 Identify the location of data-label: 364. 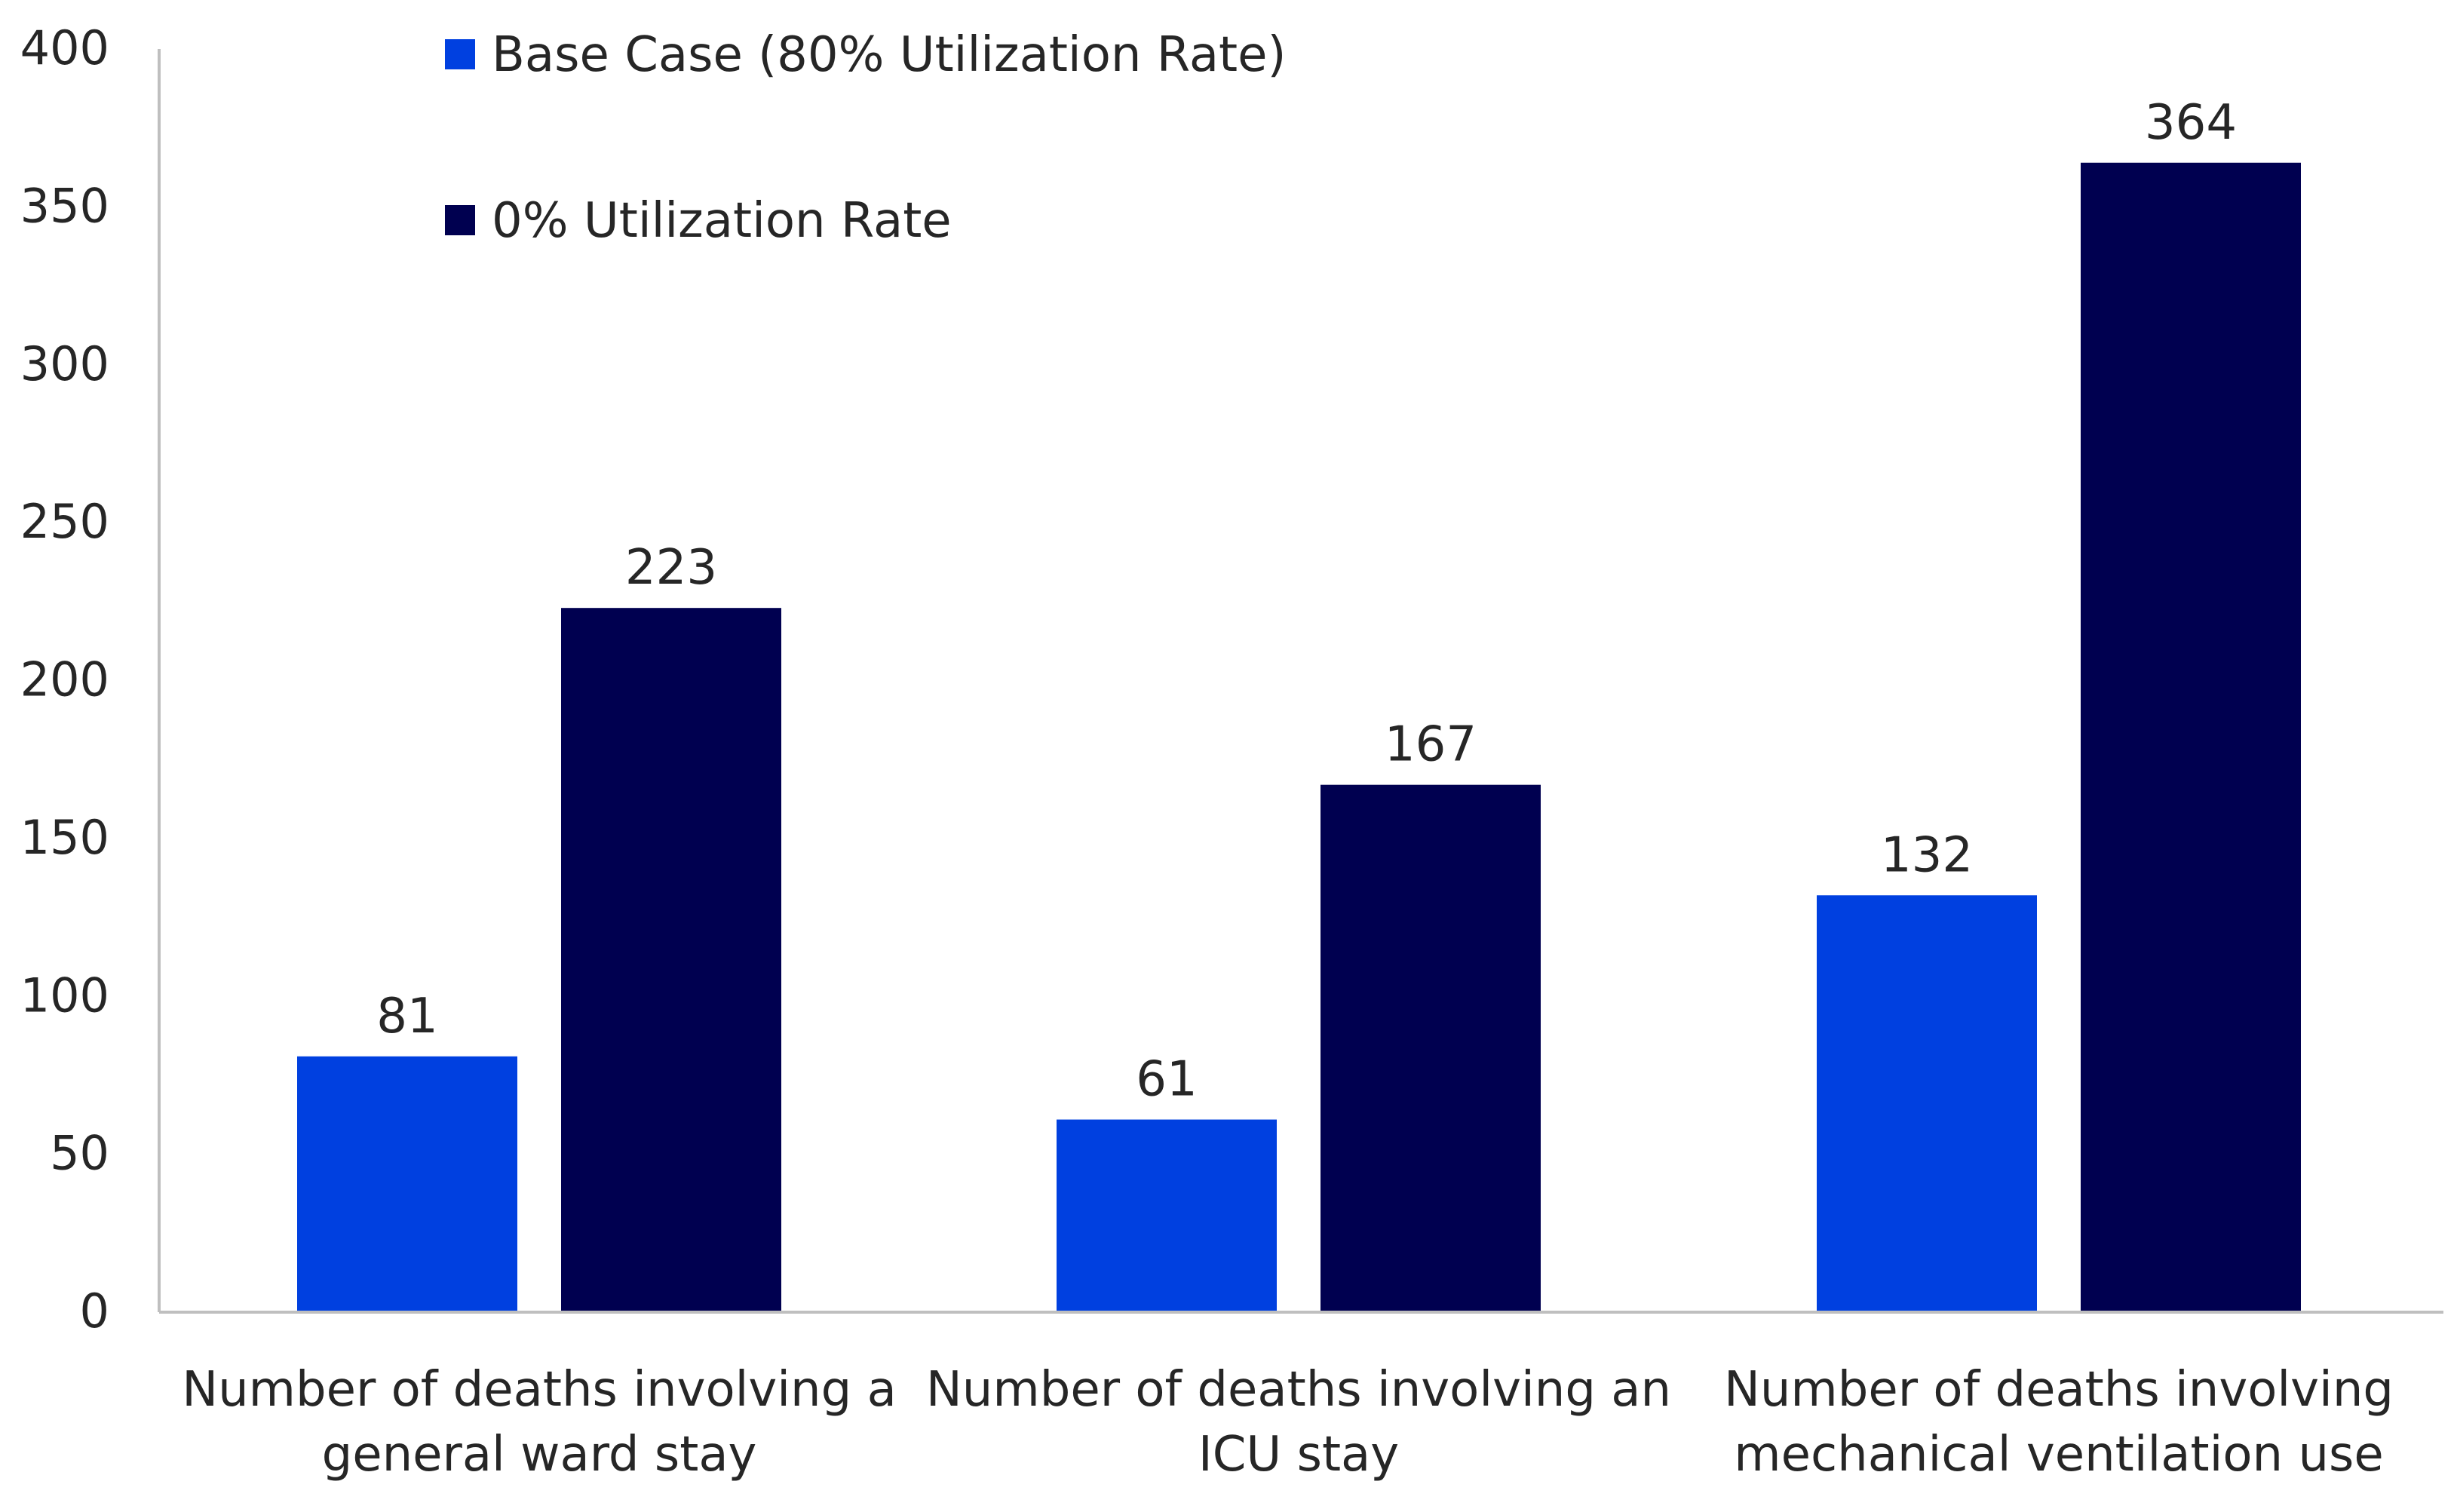
(2191, 123).